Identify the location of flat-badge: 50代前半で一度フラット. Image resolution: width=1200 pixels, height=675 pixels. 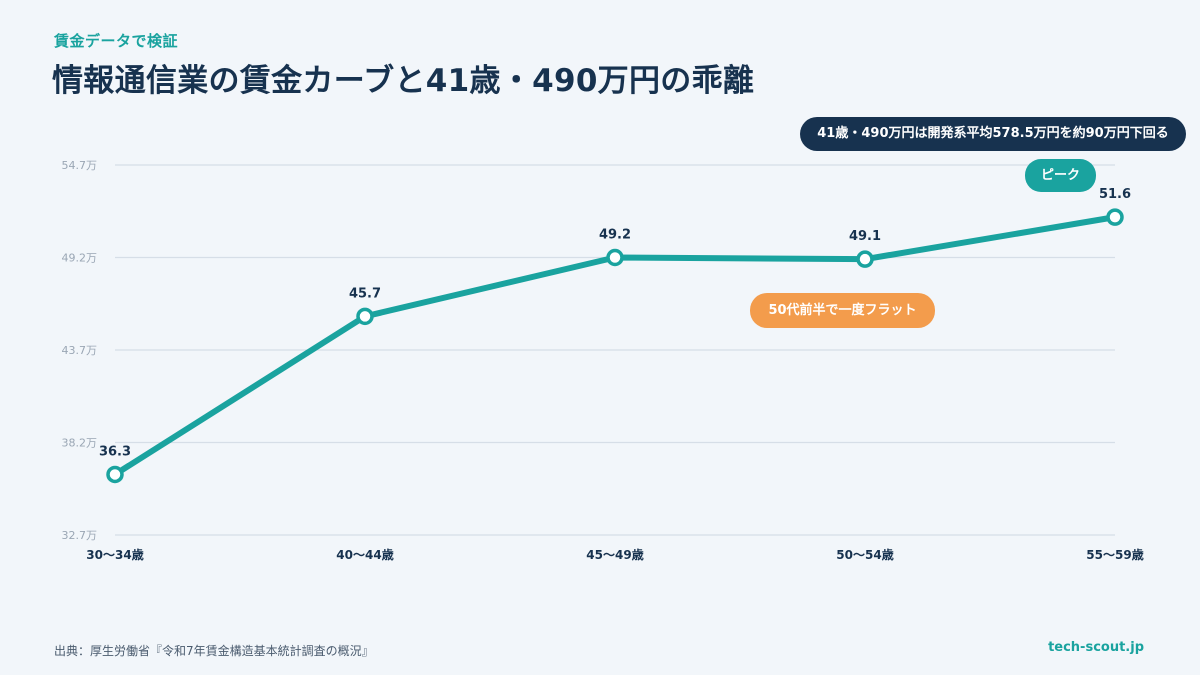
(842, 310).